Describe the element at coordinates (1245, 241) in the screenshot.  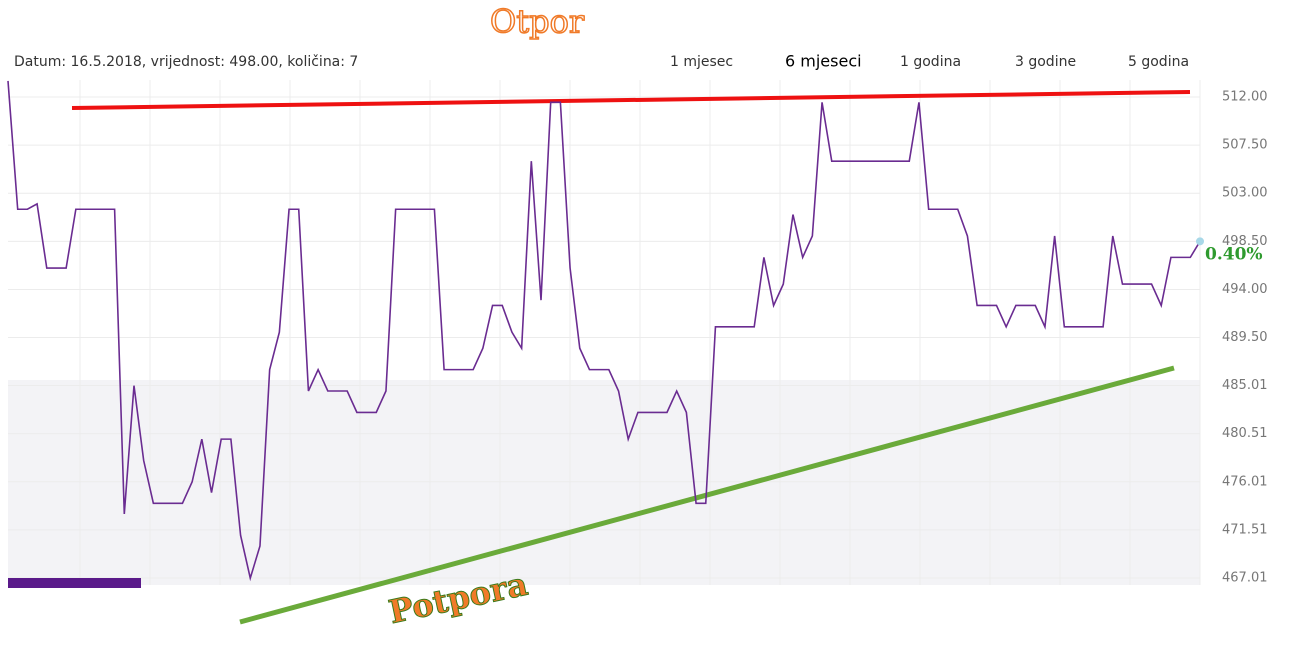
I see `y-tick-label: 498.50` at that location.